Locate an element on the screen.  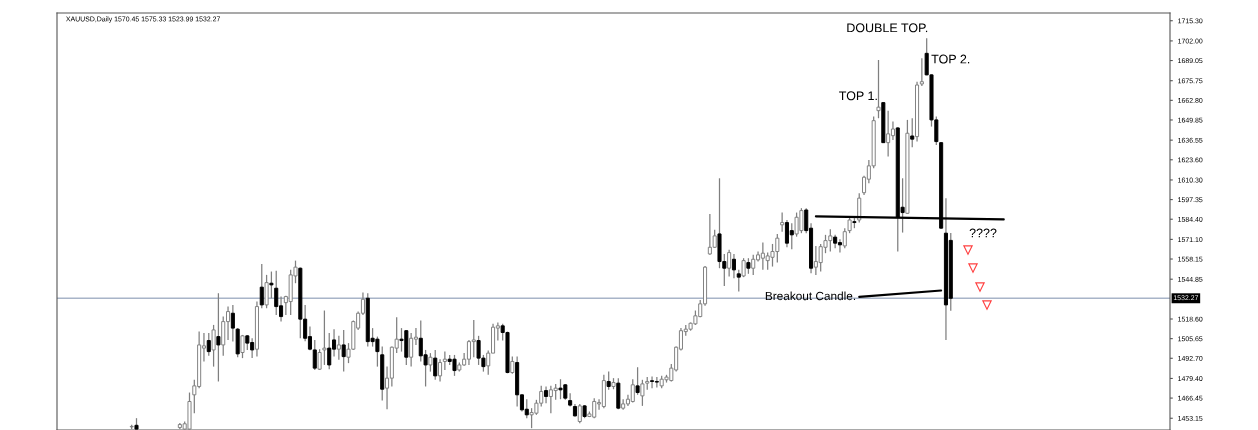
annotation: ???? is located at coordinates (983, 233).